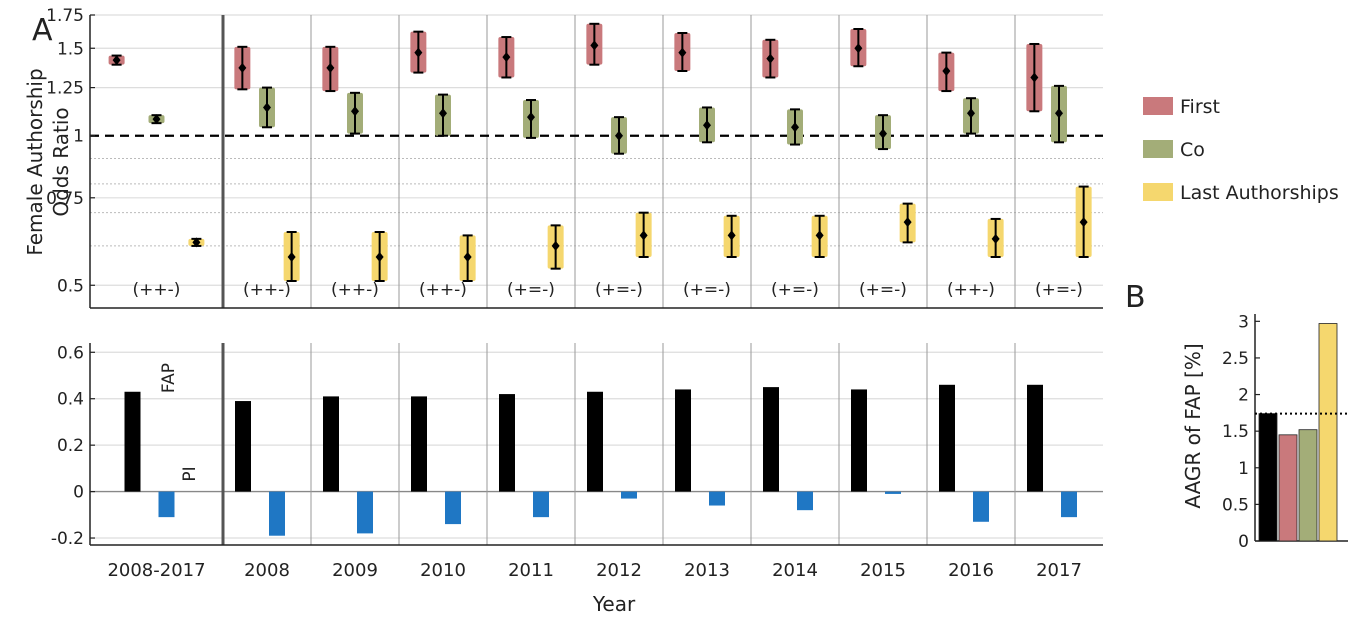  What do you see at coordinates (1158, 192) in the screenshot?
I see `legend-swatch-last` at bounding box center [1158, 192].